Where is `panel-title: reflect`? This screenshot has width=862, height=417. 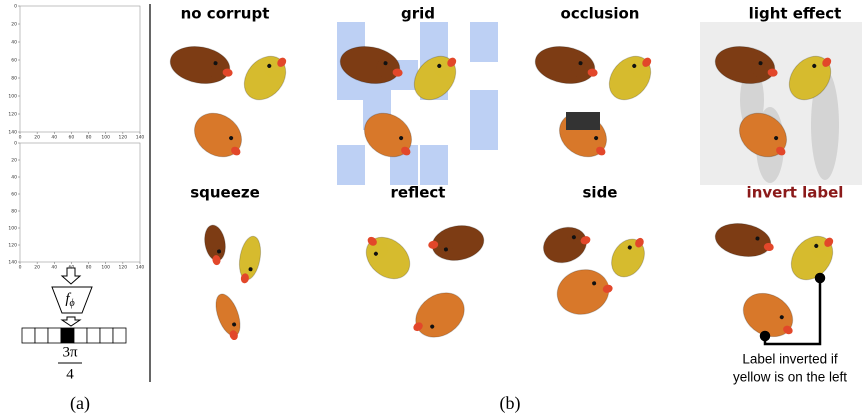
panel-title: reflect is located at coordinates (418, 193).